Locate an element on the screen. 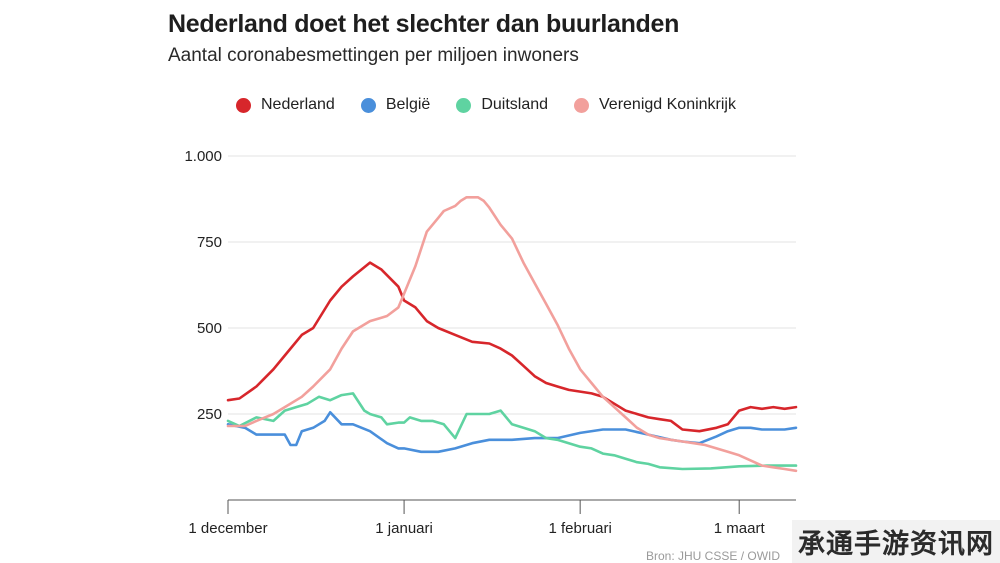 The height and width of the screenshot is (563, 1000). y-tick-label: 1.000 is located at coordinates (203, 156).